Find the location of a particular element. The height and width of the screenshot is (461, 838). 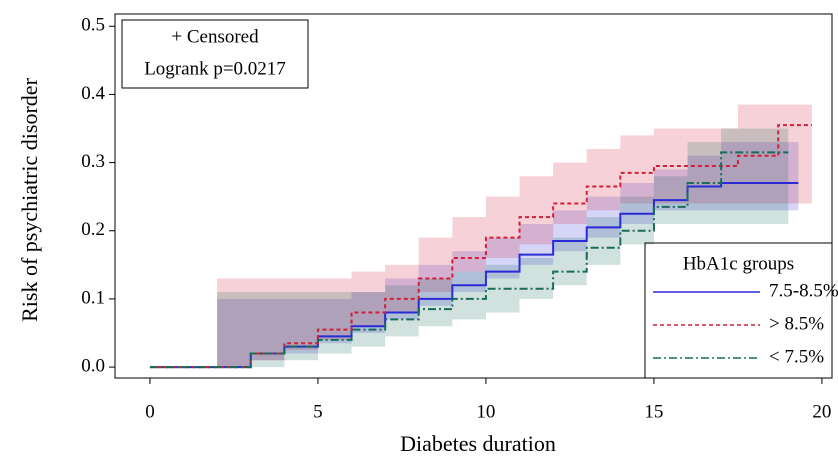

y-axis-label: Risk of psychiatric disorder is located at coordinates (29, 199).